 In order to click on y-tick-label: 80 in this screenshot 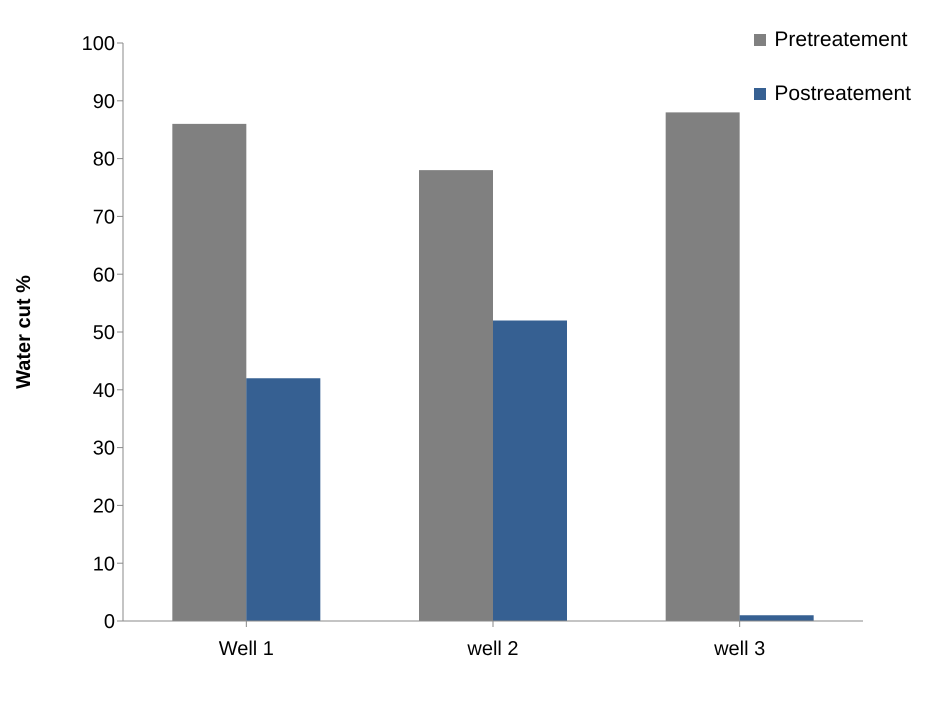, I will do `click(103, 159)`.